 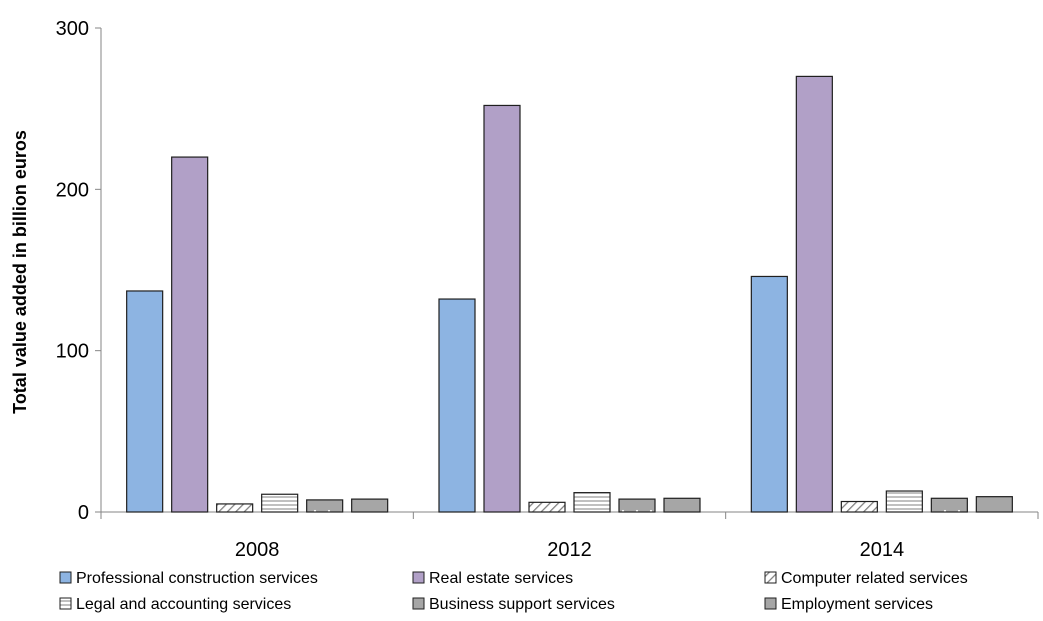 I want to click on x-tick-label: 2014, so click(x=882, y=550).